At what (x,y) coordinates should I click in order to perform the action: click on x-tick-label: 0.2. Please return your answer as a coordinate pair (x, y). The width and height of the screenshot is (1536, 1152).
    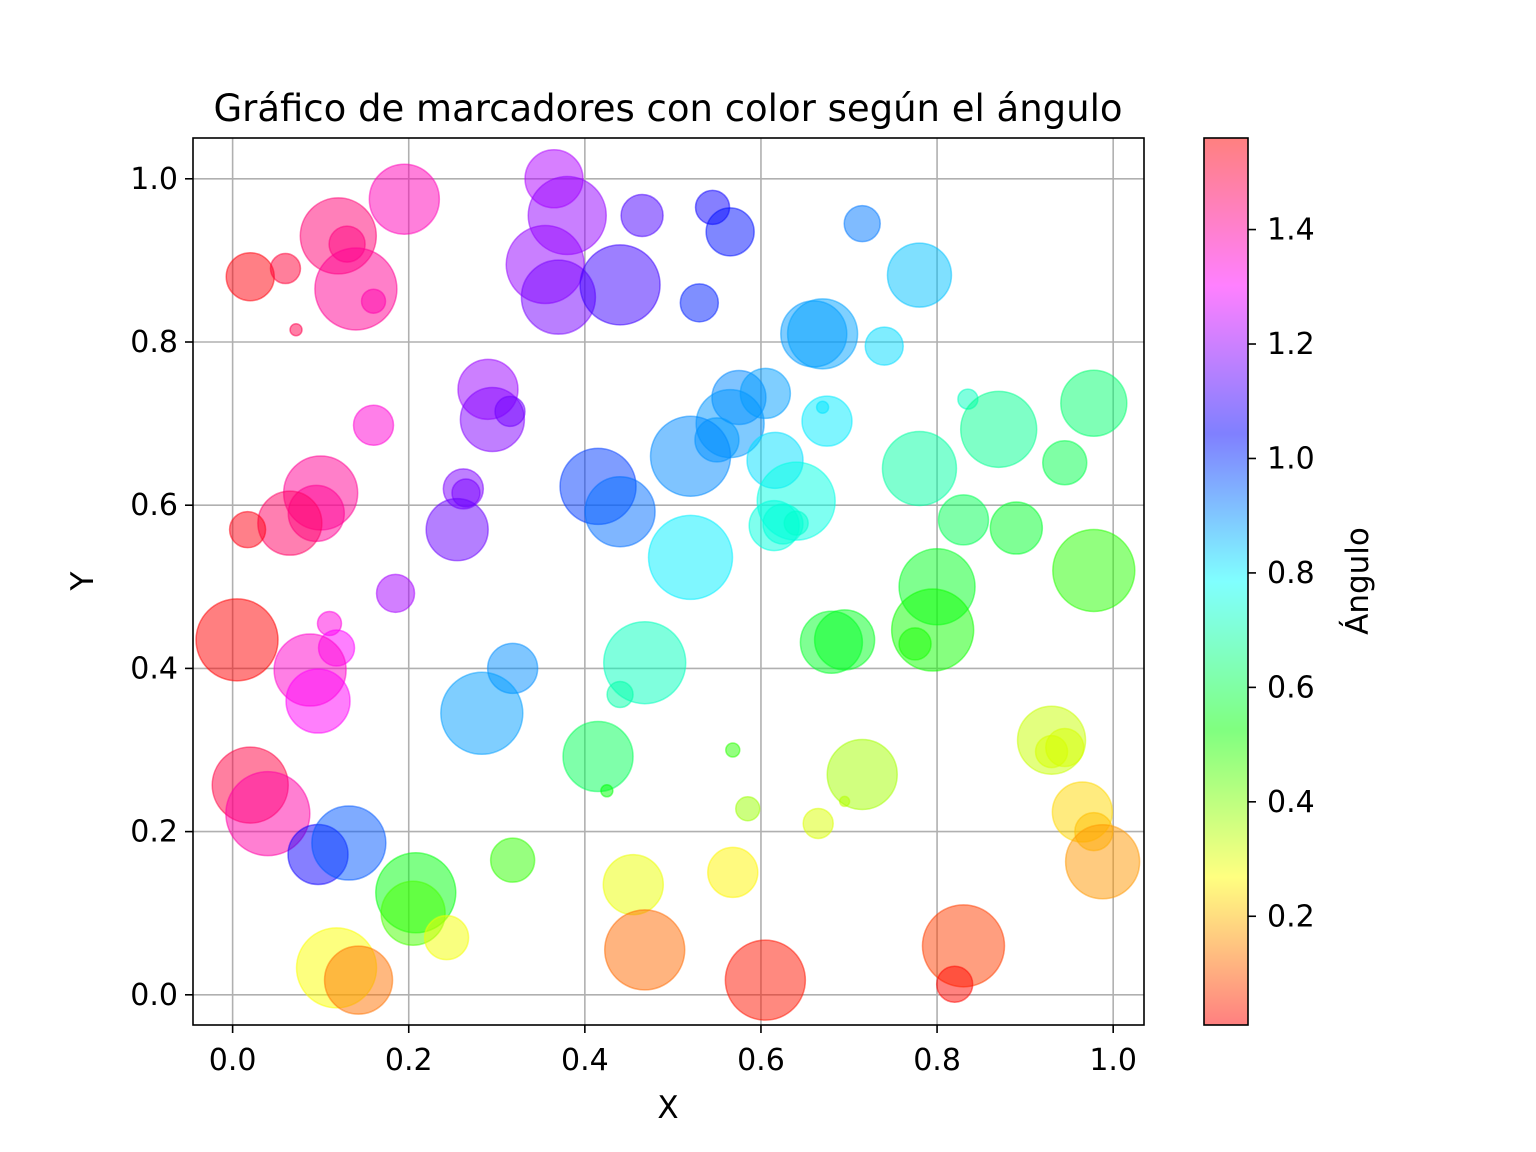
    Looking at the image, I should click on (409, 1060).